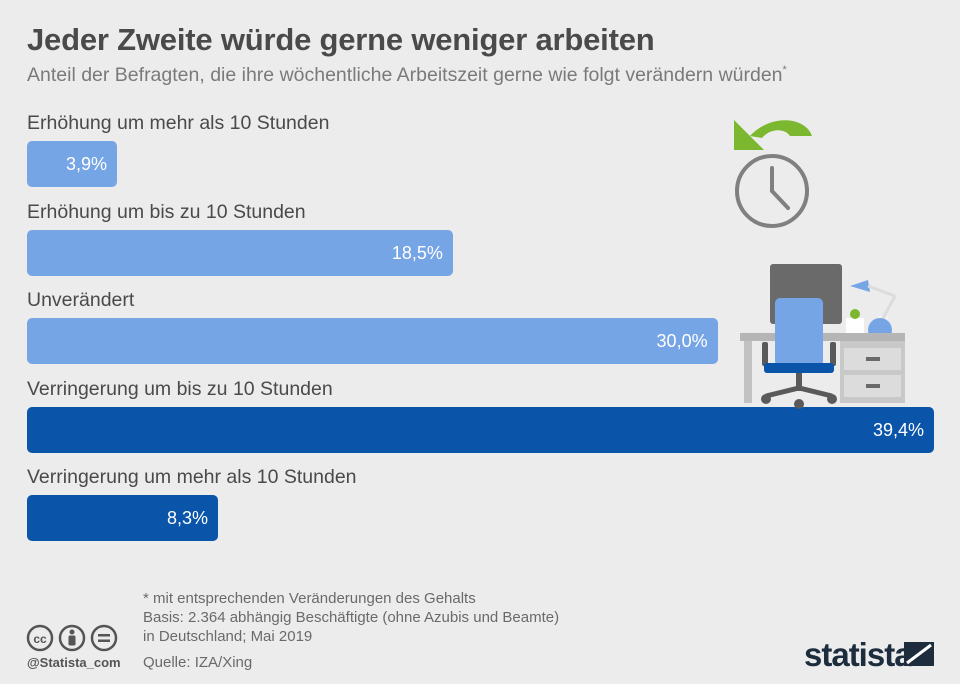 The image size is (960, 684). I want to click on category-label: Verringerung um bis zu 10 Stunden, so click(180, 388).